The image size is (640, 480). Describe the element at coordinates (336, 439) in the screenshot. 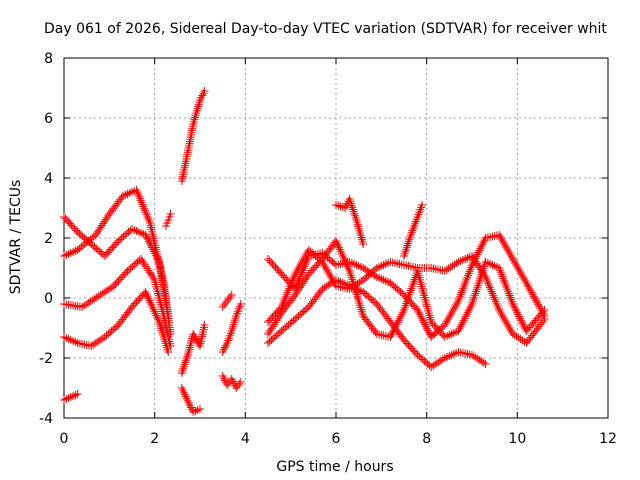

I see `x-tick-label: 6` at that location.